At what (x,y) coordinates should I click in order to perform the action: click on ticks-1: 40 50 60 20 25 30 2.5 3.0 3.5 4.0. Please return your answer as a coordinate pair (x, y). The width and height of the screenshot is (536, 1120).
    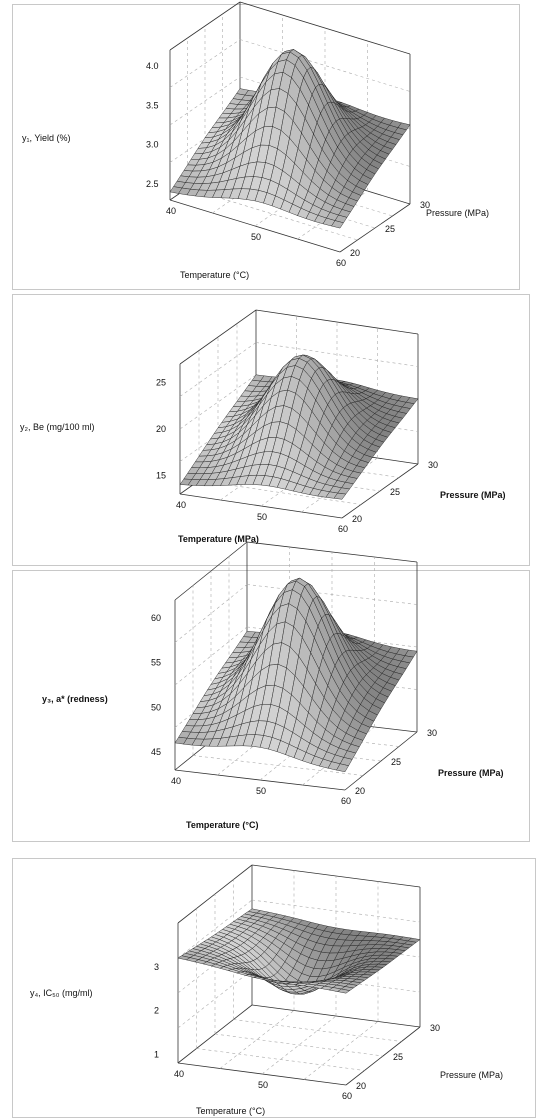
    Looking at the image, I should click on (288, 164).